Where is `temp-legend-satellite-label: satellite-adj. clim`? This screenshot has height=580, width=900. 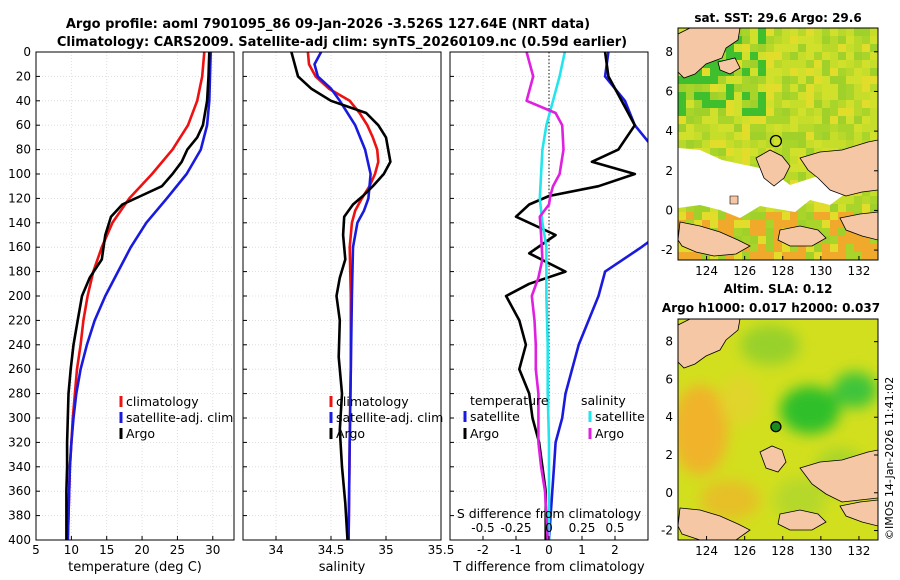 temp-legend-satellite-label: satellite-adj. clim is located at coordinates (179, 417).